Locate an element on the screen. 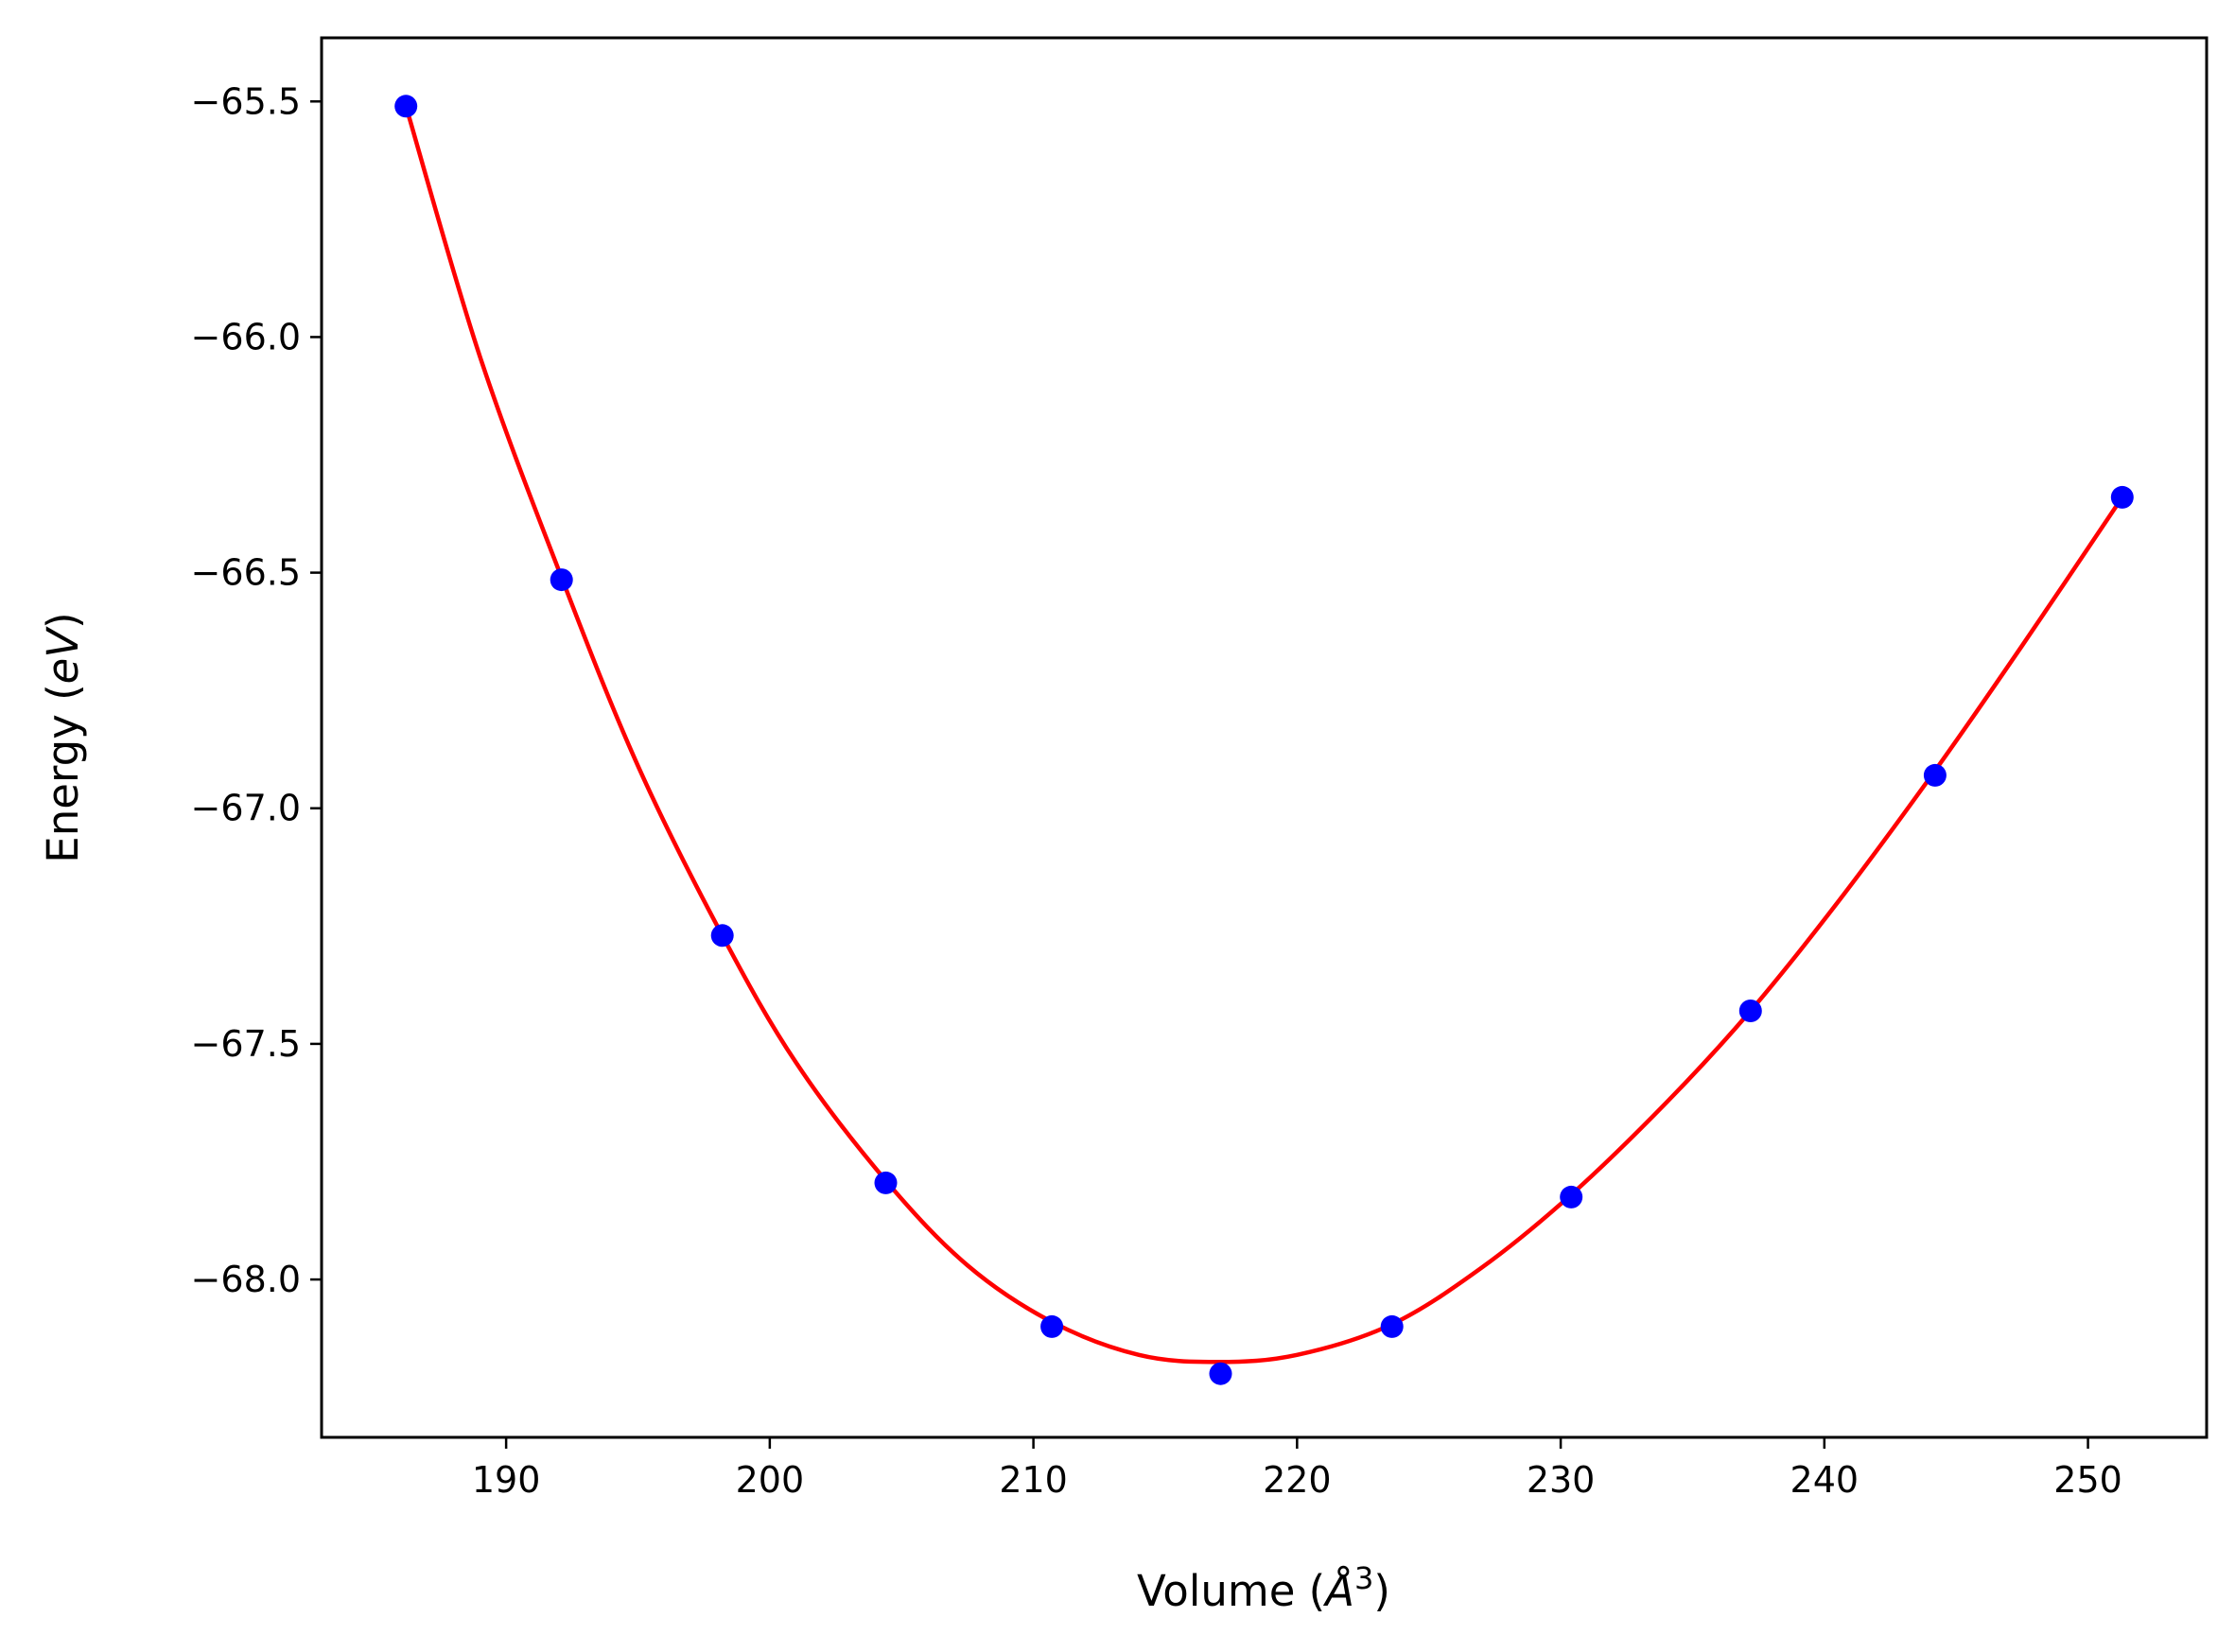 This screenshot has height=1652, width=2235. x-axis-label: Volume (Å3) is located at coordinates (1263, 1588).